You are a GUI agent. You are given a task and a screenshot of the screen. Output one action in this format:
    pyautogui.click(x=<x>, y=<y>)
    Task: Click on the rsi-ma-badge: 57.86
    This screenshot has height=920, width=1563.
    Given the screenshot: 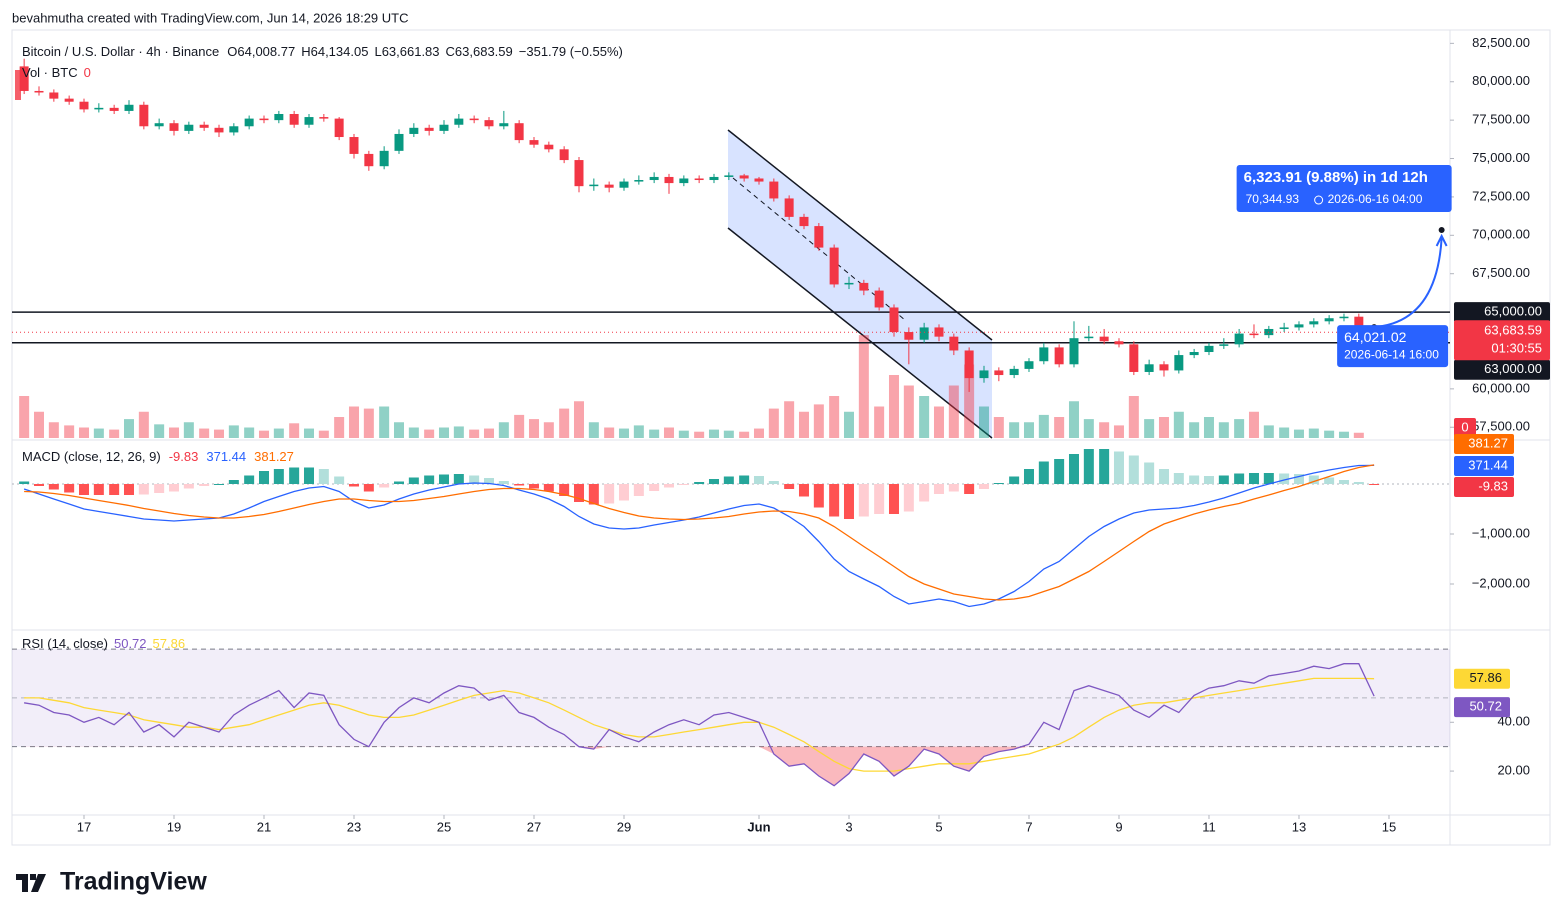 What is the action you would take?
    pyautogui.click(x=1485, y=677)
    